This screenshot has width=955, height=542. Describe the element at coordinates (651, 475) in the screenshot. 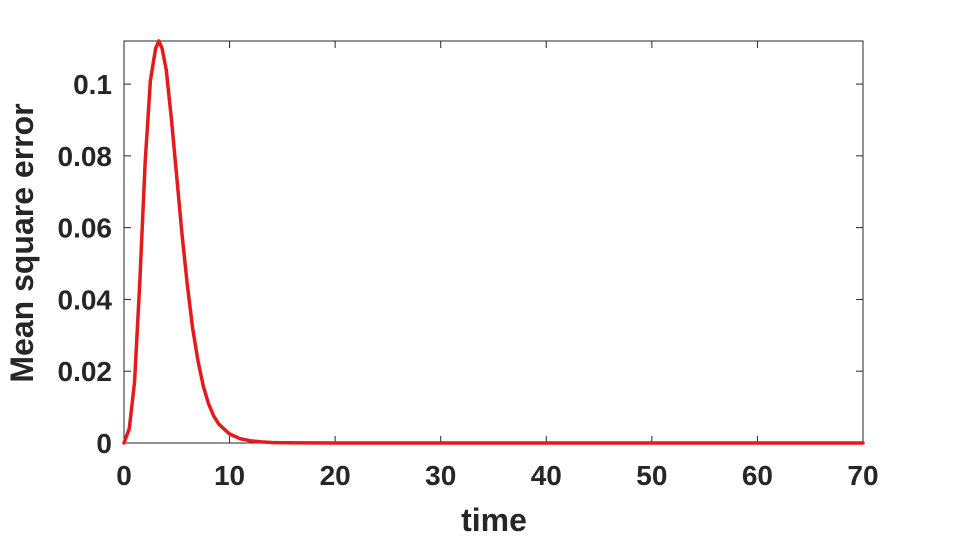

I see `x-tick-label: 50` at that location.